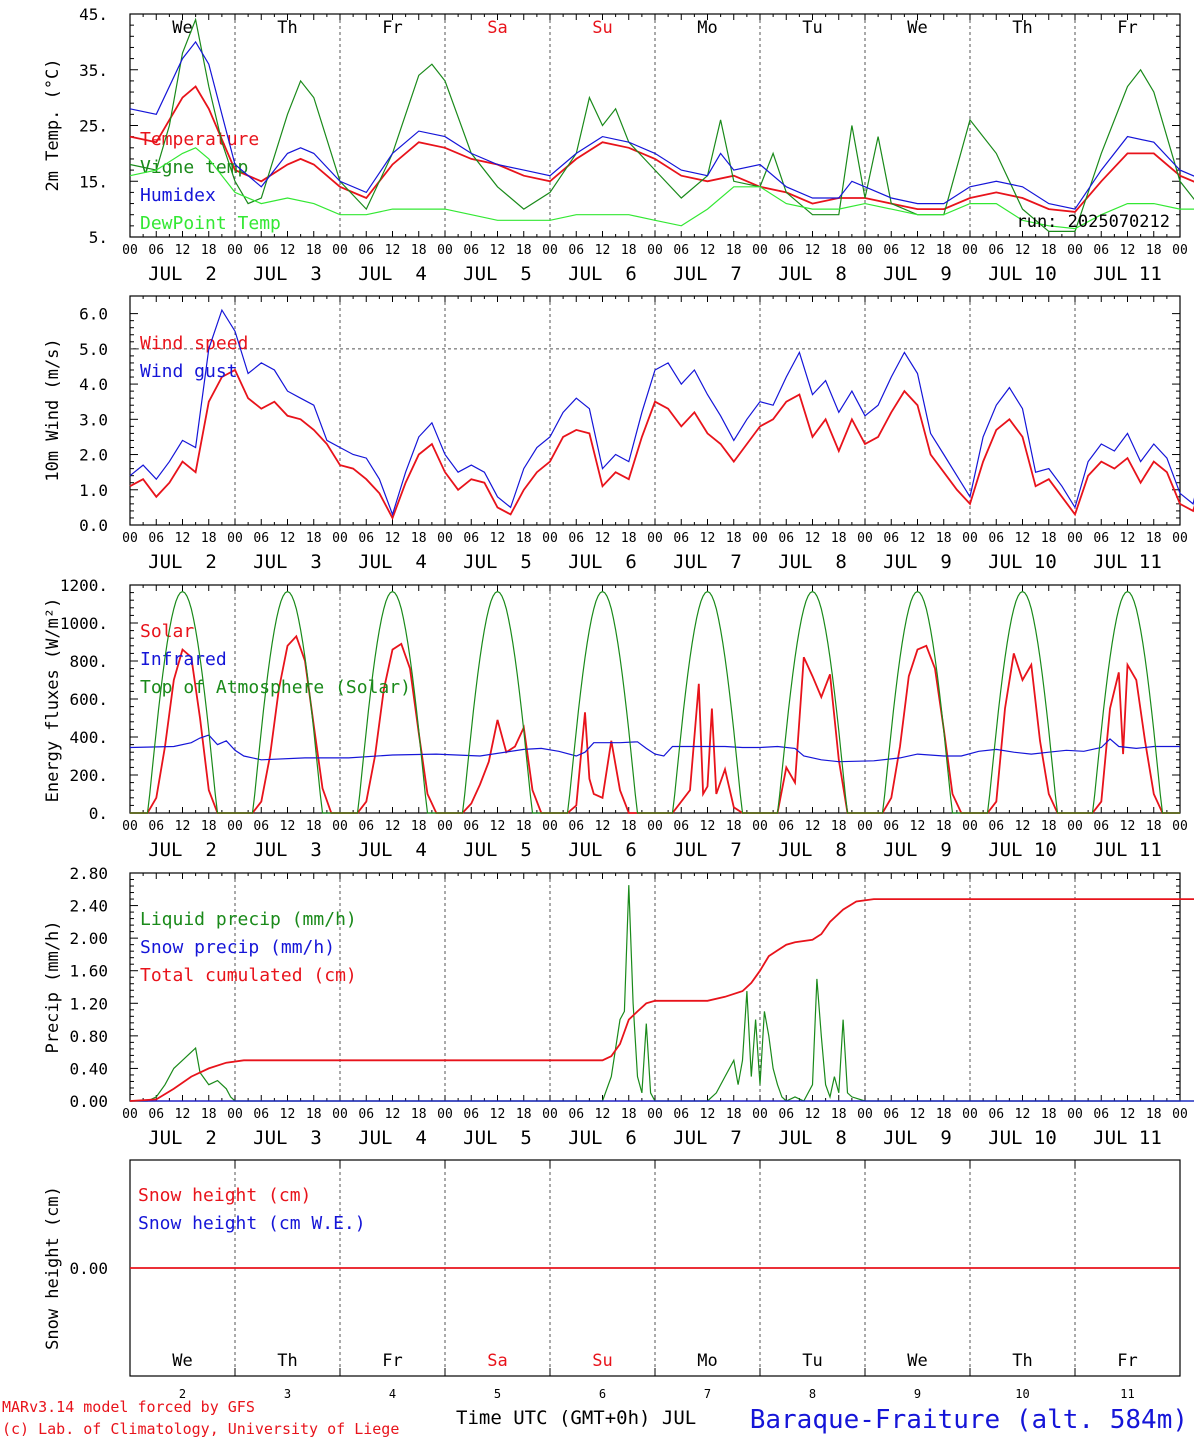 This screenshot has width=1194, height=1440. I want to click on y-tick-label: 6.0, so click(93, 314).